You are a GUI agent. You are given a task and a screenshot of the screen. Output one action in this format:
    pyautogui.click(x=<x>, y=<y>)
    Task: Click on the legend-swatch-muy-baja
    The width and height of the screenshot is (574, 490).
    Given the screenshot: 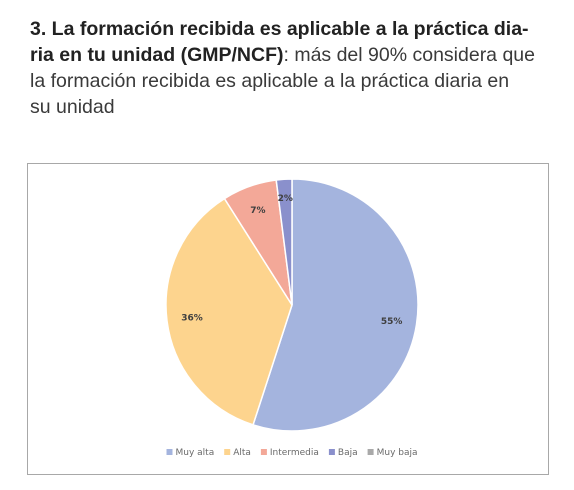 What is the action you would take?
    pyautogui.click(x=370, y=452)
    